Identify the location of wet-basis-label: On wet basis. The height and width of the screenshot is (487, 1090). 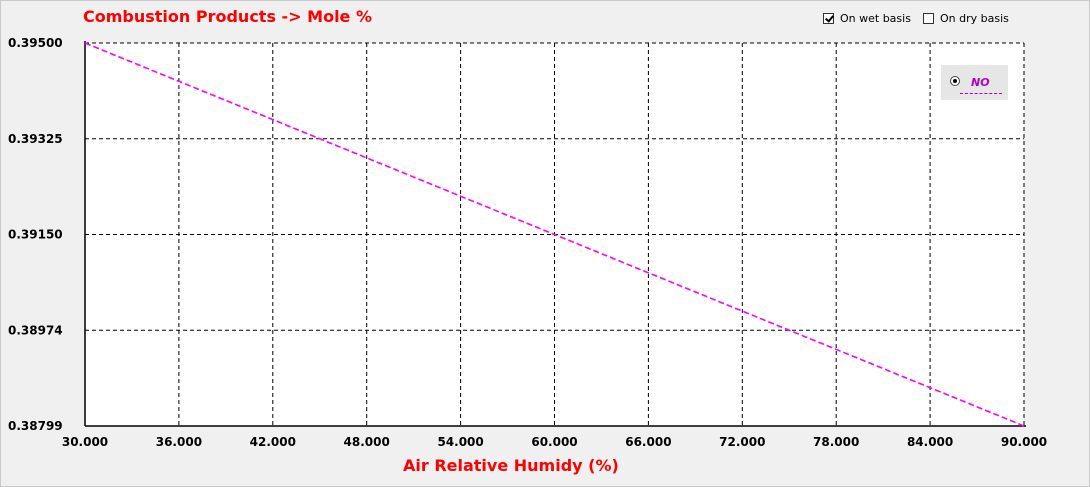
(875, 18).